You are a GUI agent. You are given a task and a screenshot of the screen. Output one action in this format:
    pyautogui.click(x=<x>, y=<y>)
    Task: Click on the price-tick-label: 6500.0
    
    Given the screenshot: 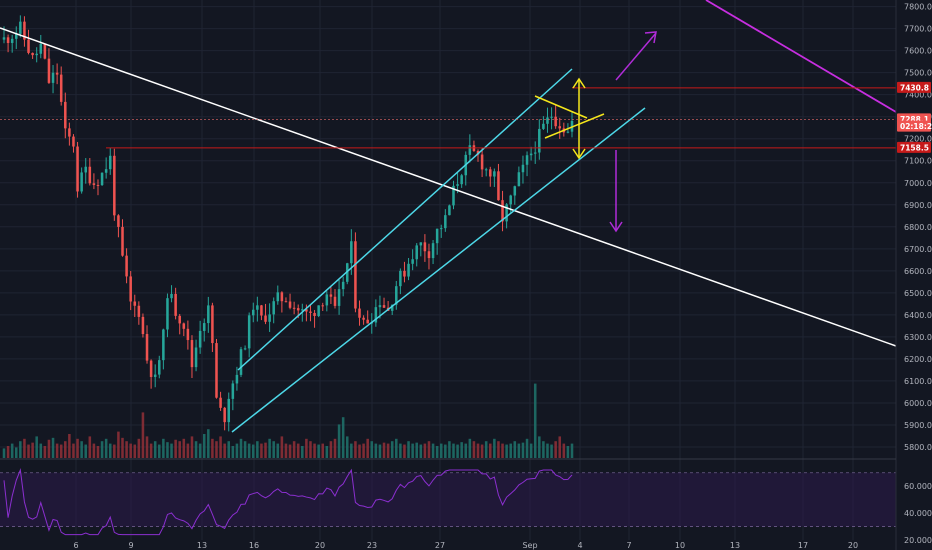 What is the action you would take?
    pyautogui.click(x=918, y=293)
    